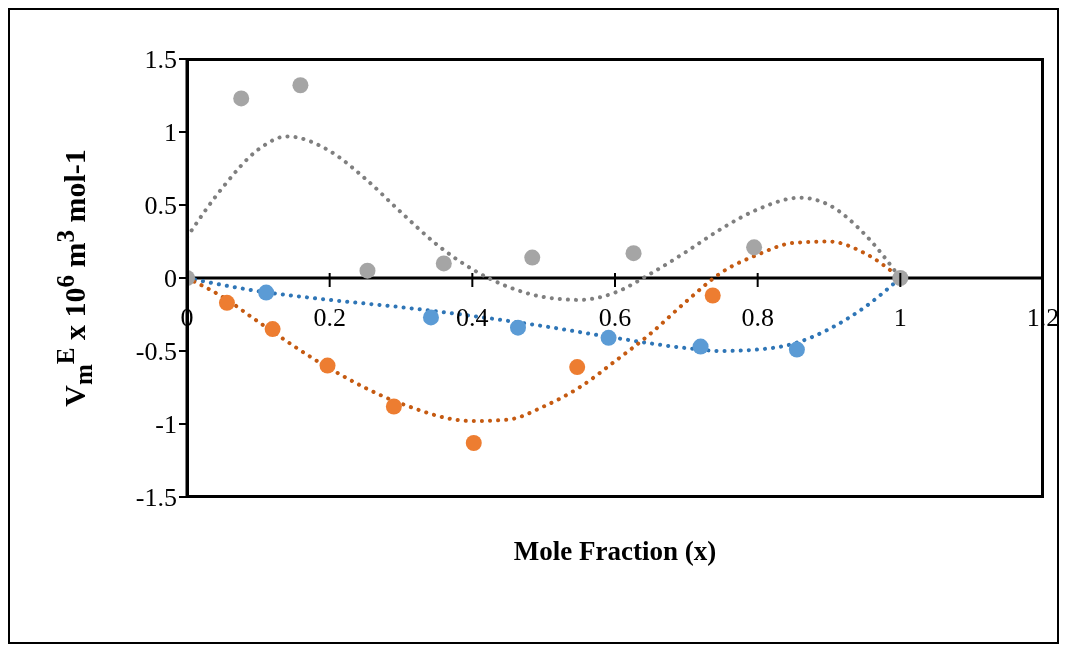 This screenshot has height=652, width=1067. Describe the element at coordinates (156, 498) in the screenshot. I see `y-tick-label: -1.5` at that location.